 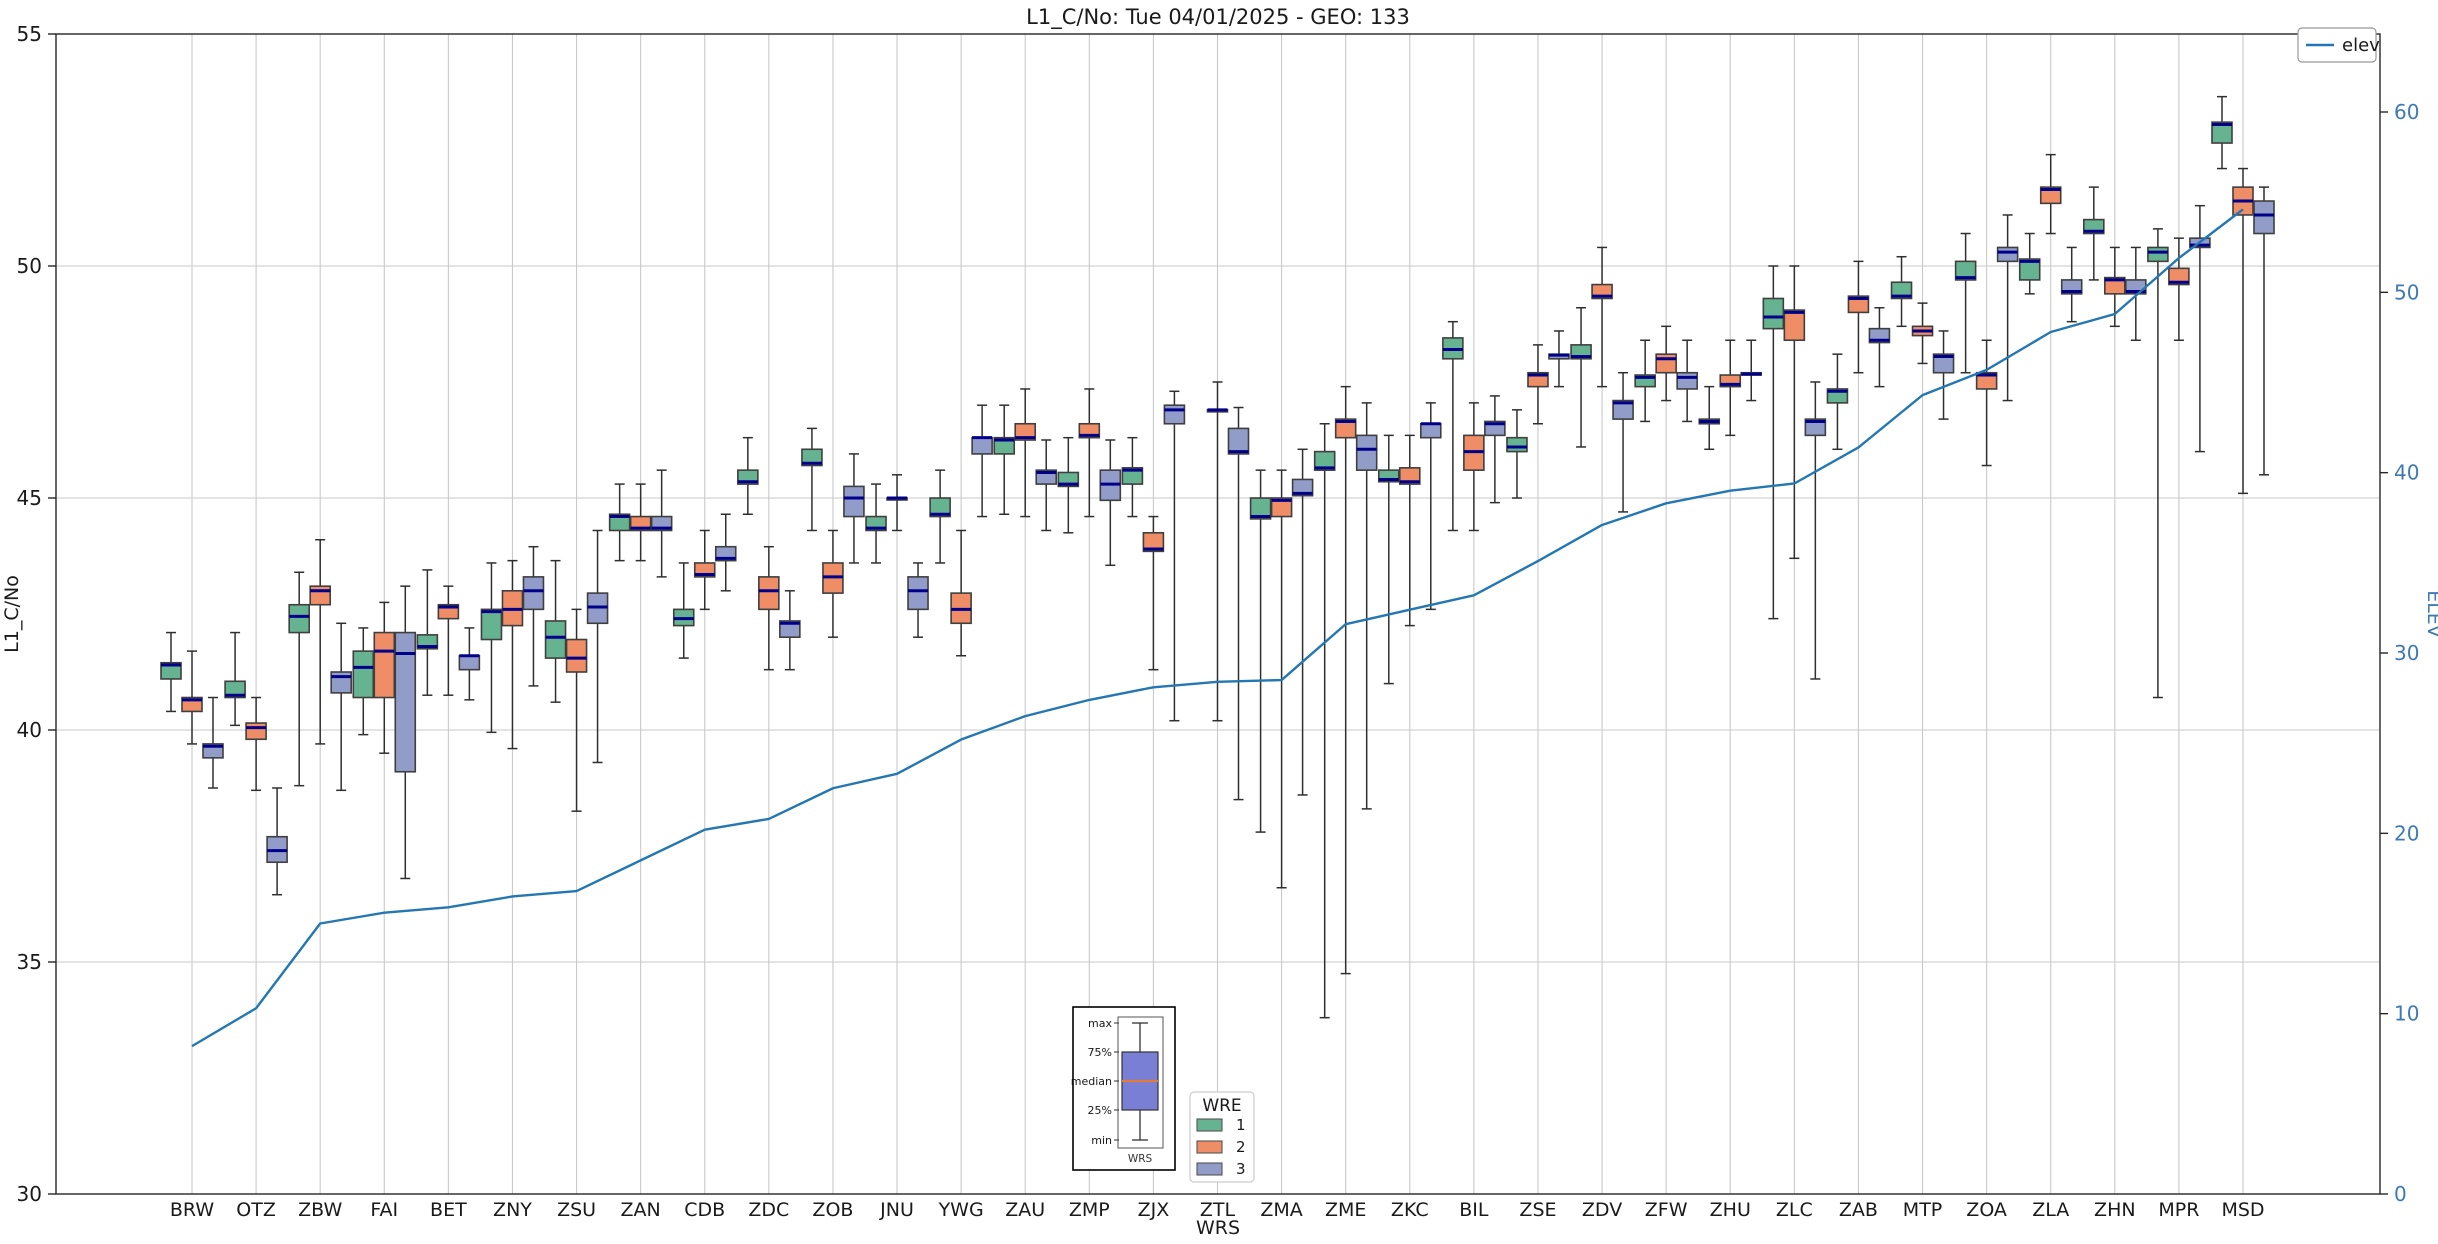 What do you see at coordinates (1217, 551) in the screenshot?
I see `box-ZTL-wre2` at bounding box center [1217, 551].